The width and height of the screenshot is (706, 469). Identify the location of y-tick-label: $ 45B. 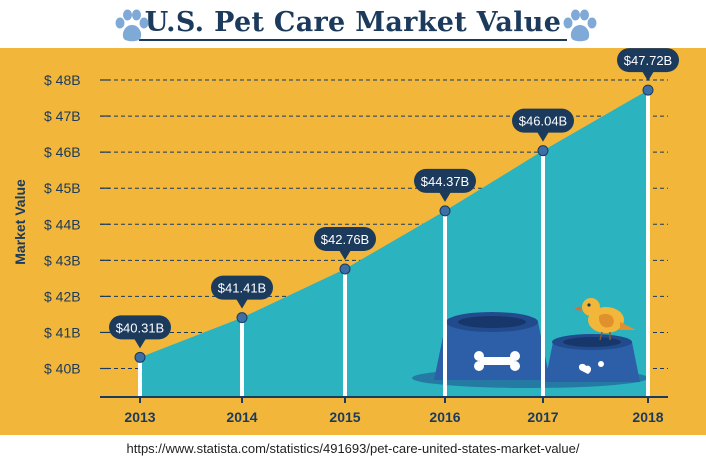
(62, 188).